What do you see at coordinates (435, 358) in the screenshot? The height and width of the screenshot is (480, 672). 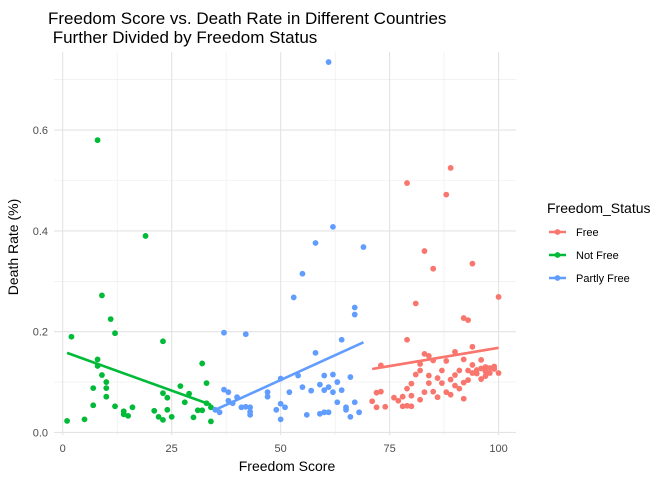 I see `trend-line` at bounding box center [435, 358].